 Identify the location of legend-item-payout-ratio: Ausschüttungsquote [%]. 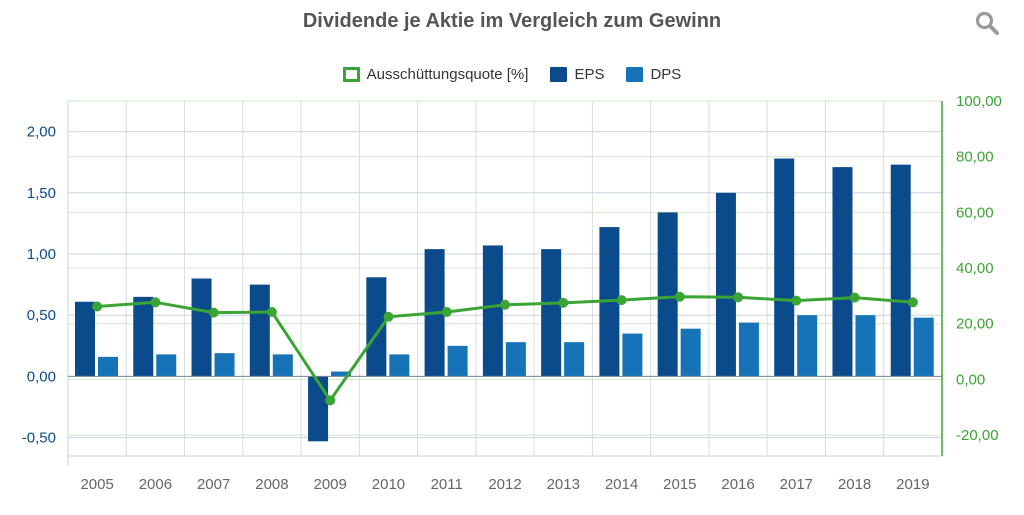
(435, 74).